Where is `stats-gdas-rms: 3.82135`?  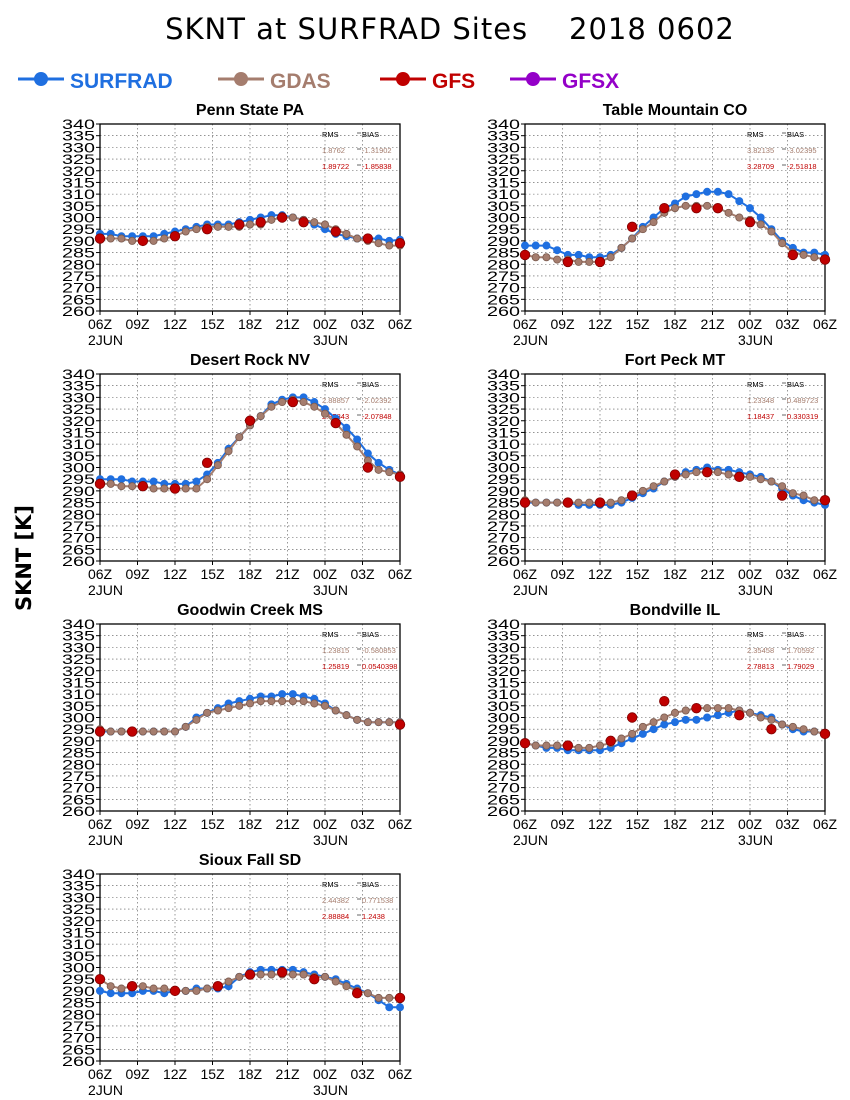
stats-gdas-rms: 3.82135 is located at coordinates (760, 150).